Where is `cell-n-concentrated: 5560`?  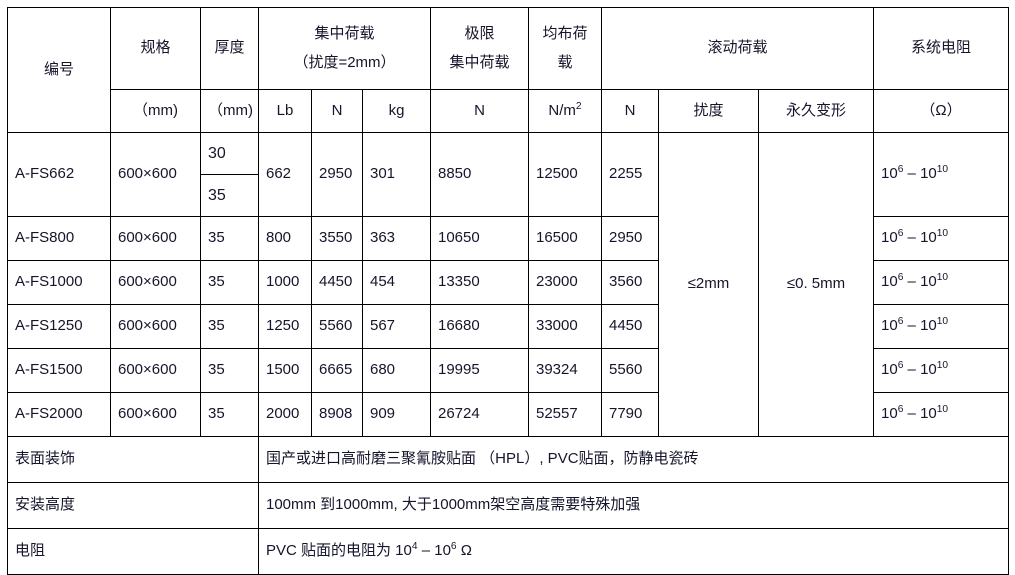
cell-n-concentrated: 5560 is located at coordinates (337, 326).